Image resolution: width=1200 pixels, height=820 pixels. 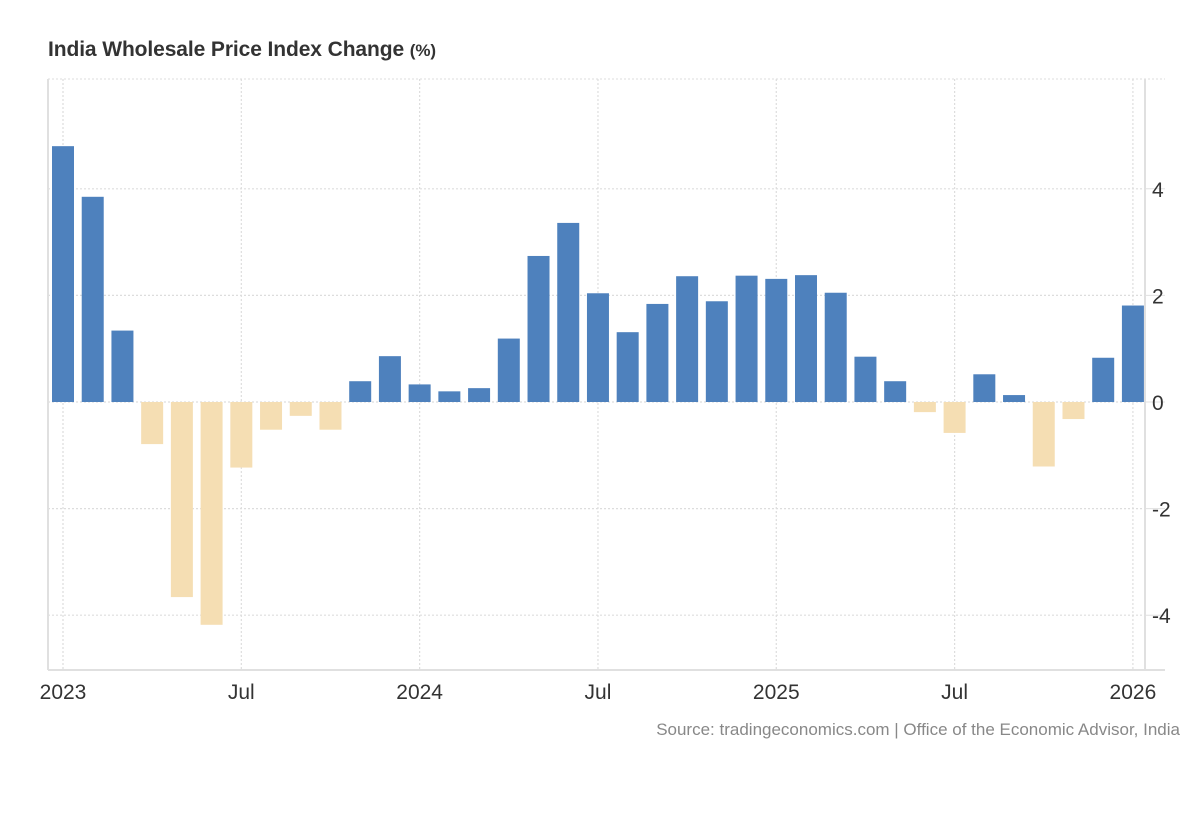 I want to click on chart-title: India Wholesale Price Index Change (%), so click(x=242, y=50).